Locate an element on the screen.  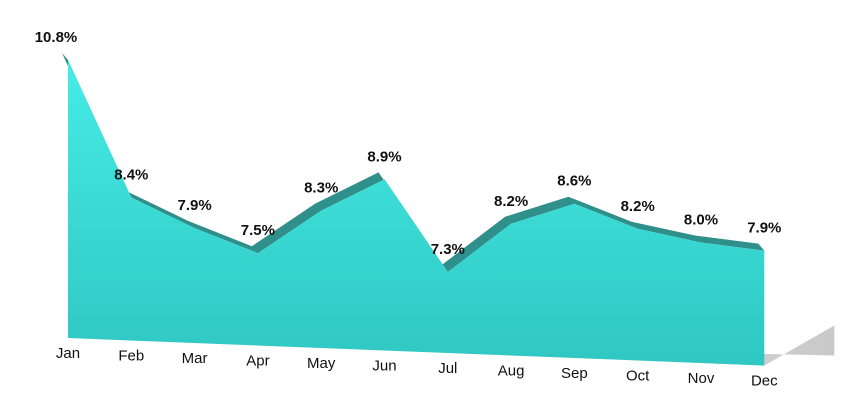
x-tick-label: Feb is located at coordinates (131, 355).